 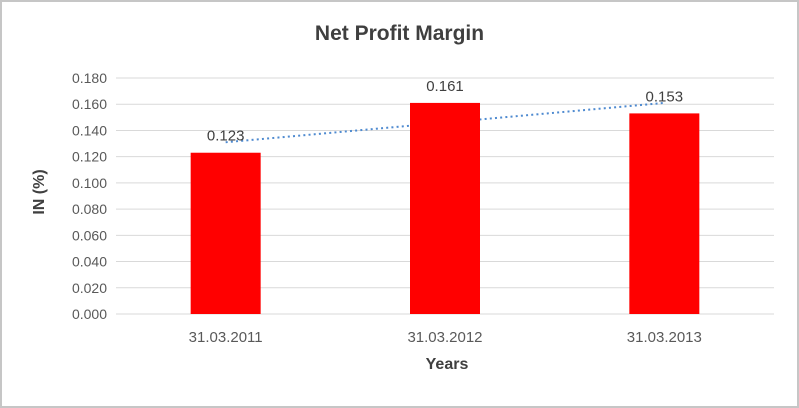 What do you see at coordinates (89, 235) in the screenshot?
I see `y-tick-label: 0.060` at bounding box center [89, 235].